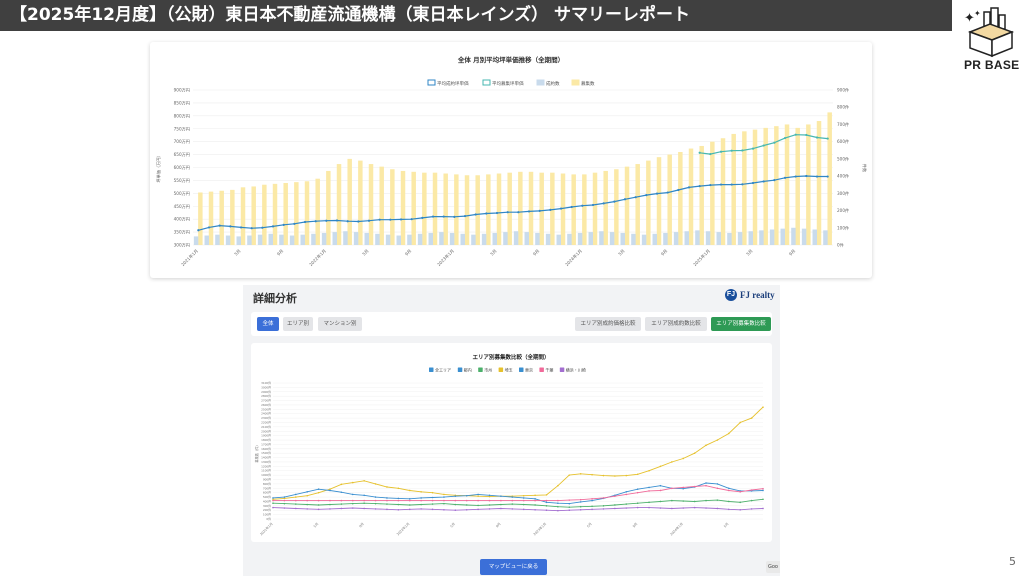 This screenshot has width=1024, height=576. I want to click on y-tick-label: 650万円, so click(182, 155).